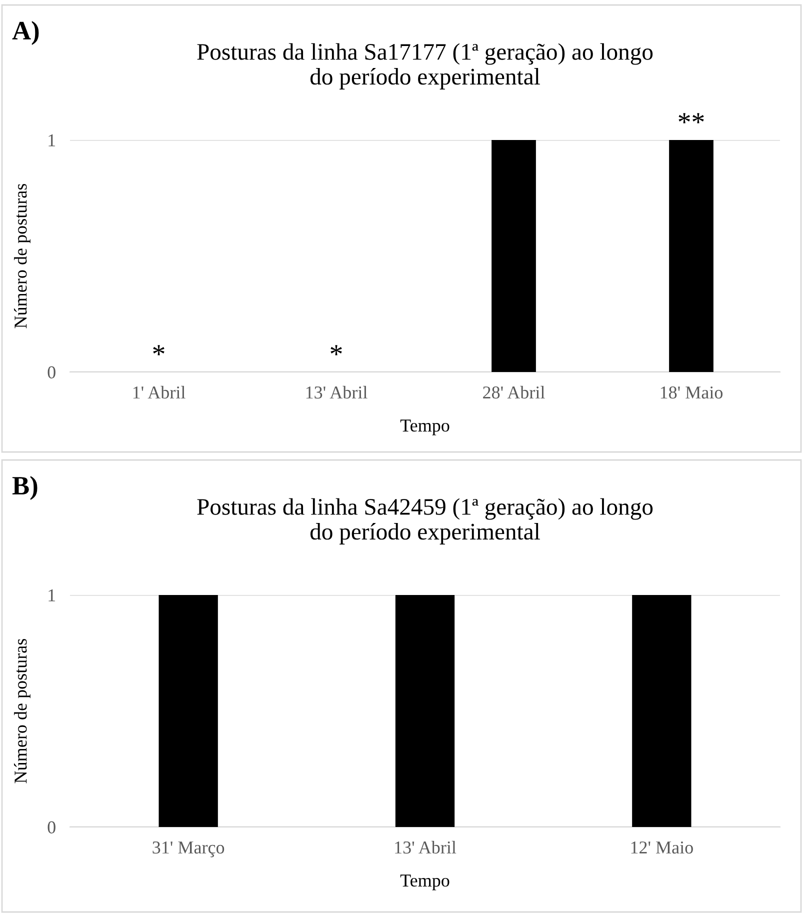  What do you see at coordinates (188, 849) in the screenshot?
I see `x-tick-label: 31' Março` at bounding box center [188, 849].